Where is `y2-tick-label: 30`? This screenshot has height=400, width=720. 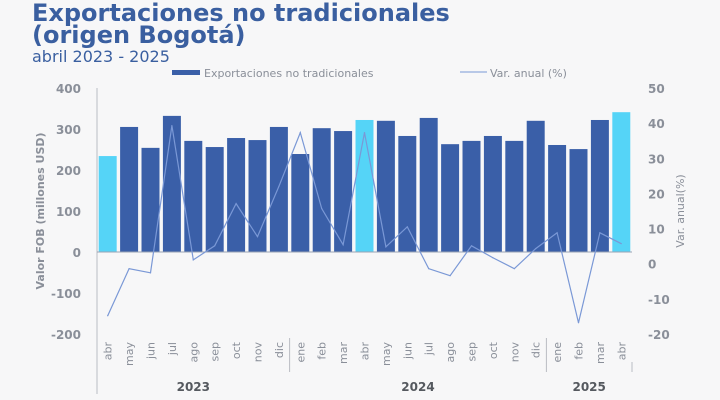
y2-tick-label: 30 is located at coordinates (656, 159).